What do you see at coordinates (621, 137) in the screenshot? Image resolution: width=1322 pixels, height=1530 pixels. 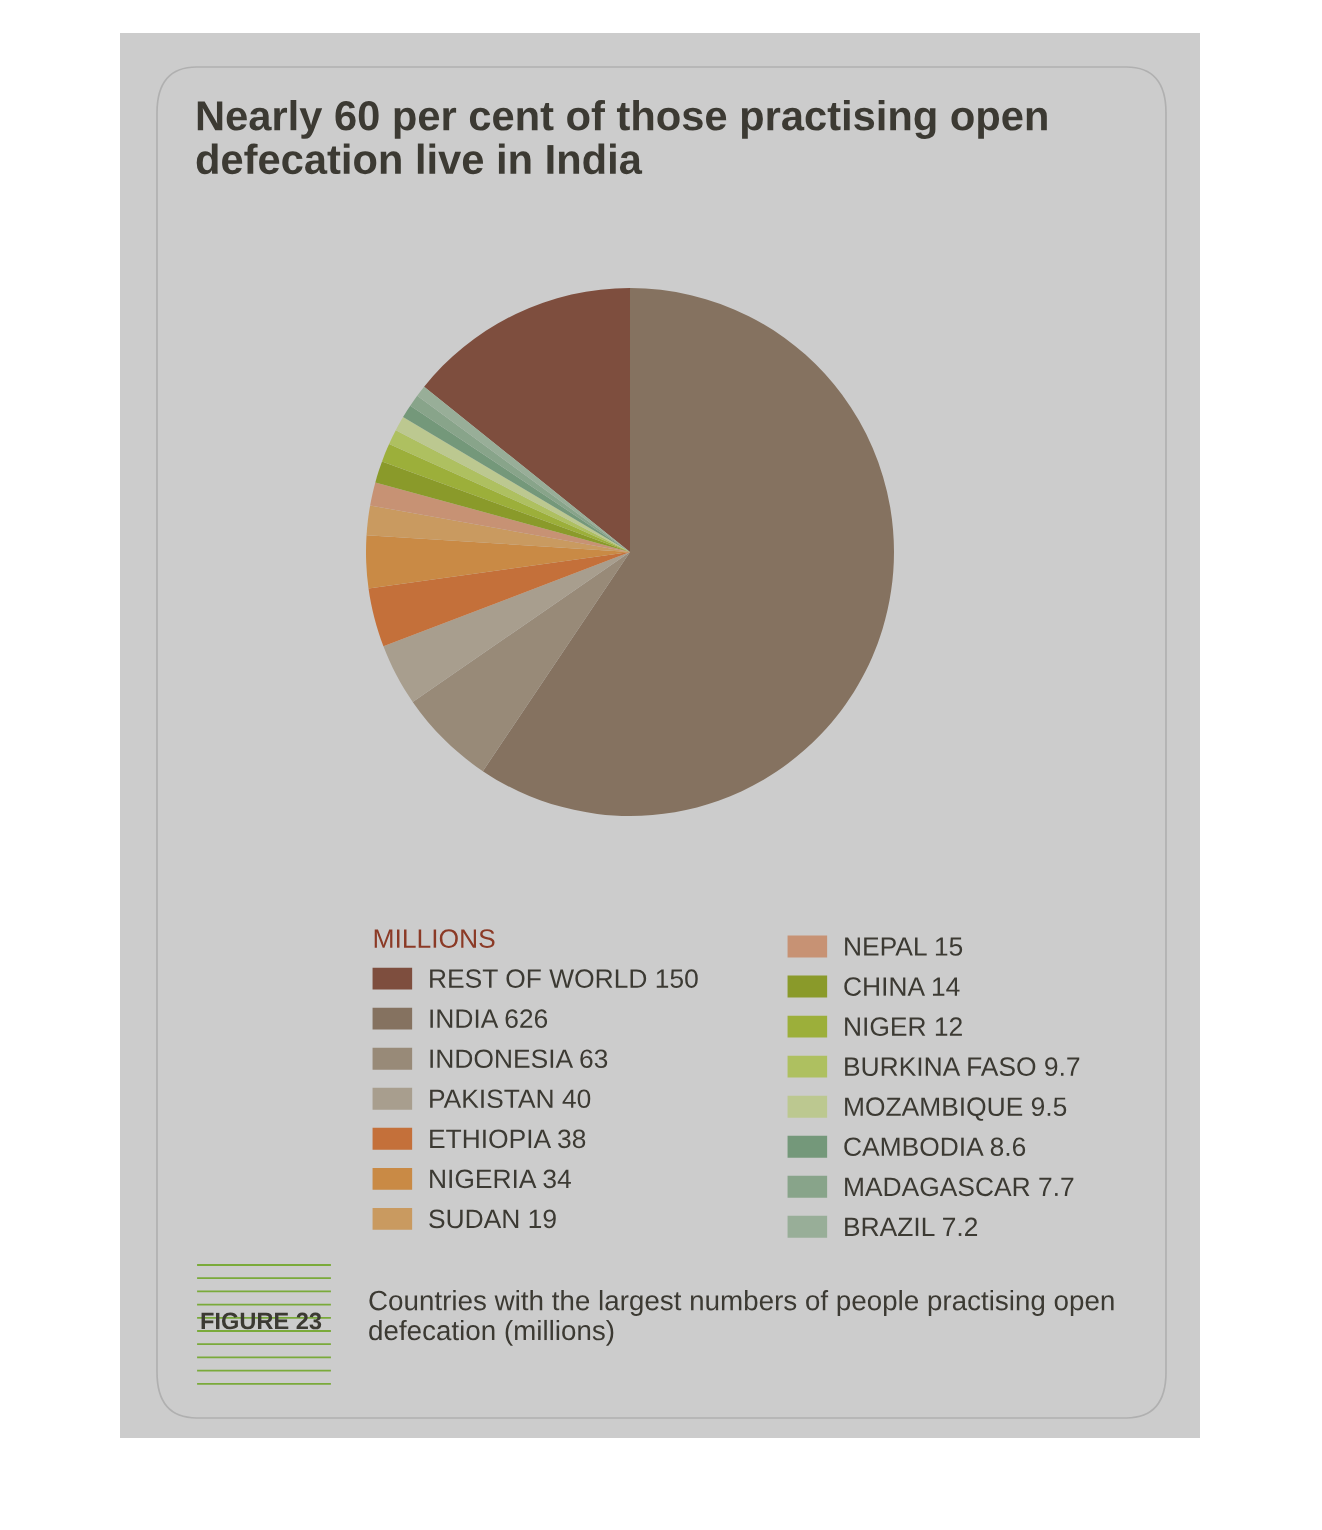 I see `chart-title: Nearly 60 per cent of those practising open defecation live in India` at bounding box center [621, 137].